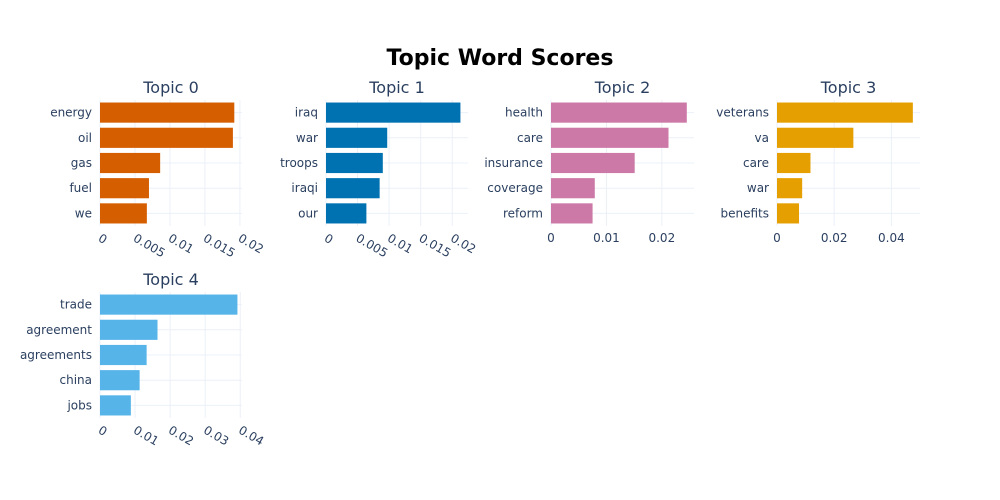 This screenshot has height=500, width=1000. Describe the element at coordinates (306, 113) in the screenshot. I see `category-label: iraq` at that location.